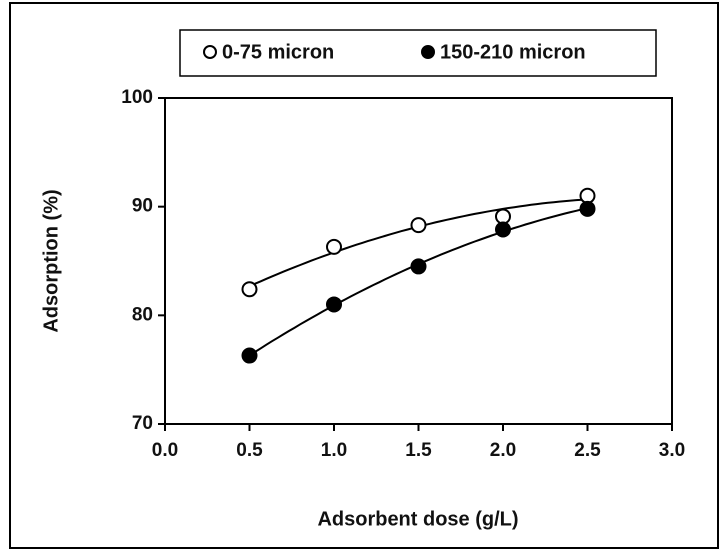  I want to click on x-tick-label: 3.0, so click(672, 450).